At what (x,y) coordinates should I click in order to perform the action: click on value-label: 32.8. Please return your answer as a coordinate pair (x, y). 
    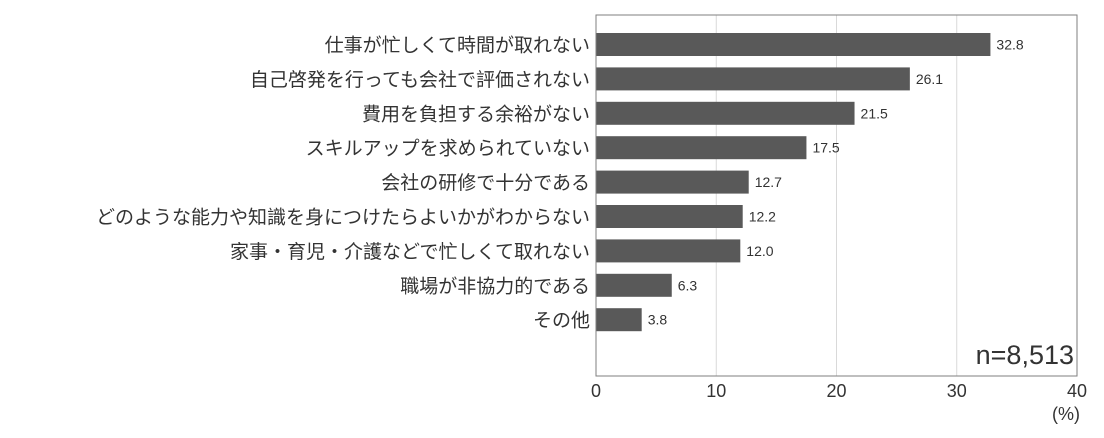
    Looking at the image, I should click on (1009, 45).